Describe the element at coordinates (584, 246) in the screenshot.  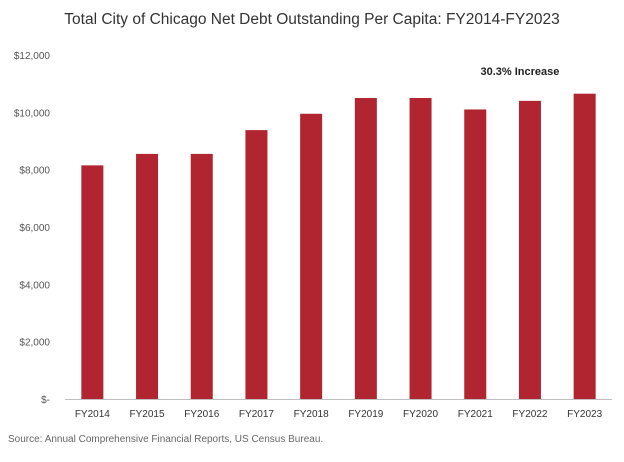
I see `bar-fy2023` at that location.